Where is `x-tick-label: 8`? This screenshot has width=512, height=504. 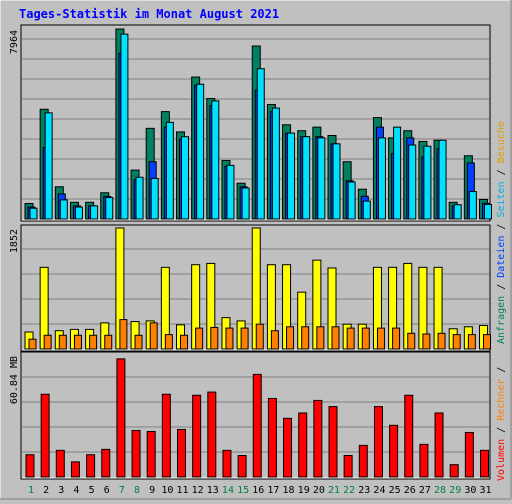
x-tick-label: 8 is located at coordinates (137, 490).